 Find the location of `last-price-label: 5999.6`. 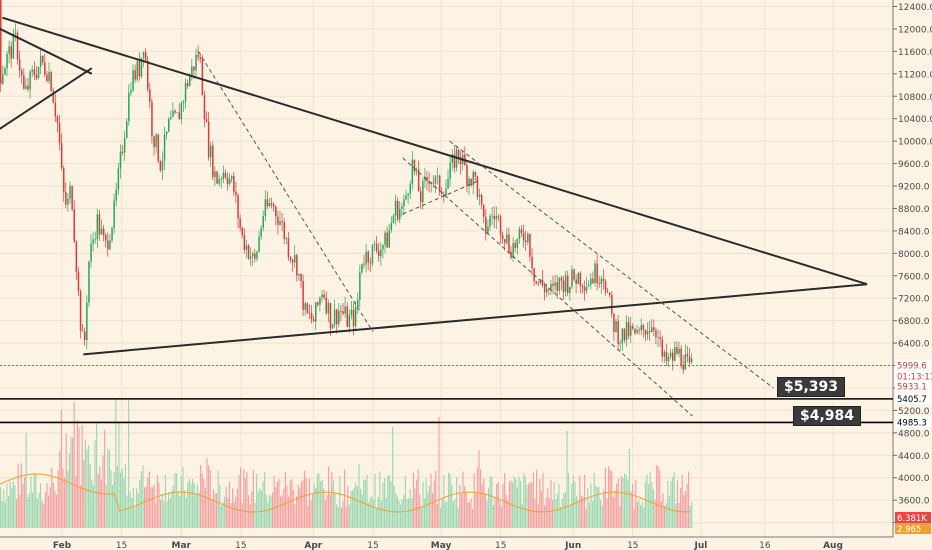

last-price-label: 5999.6 is located at coordinates (912, 367).